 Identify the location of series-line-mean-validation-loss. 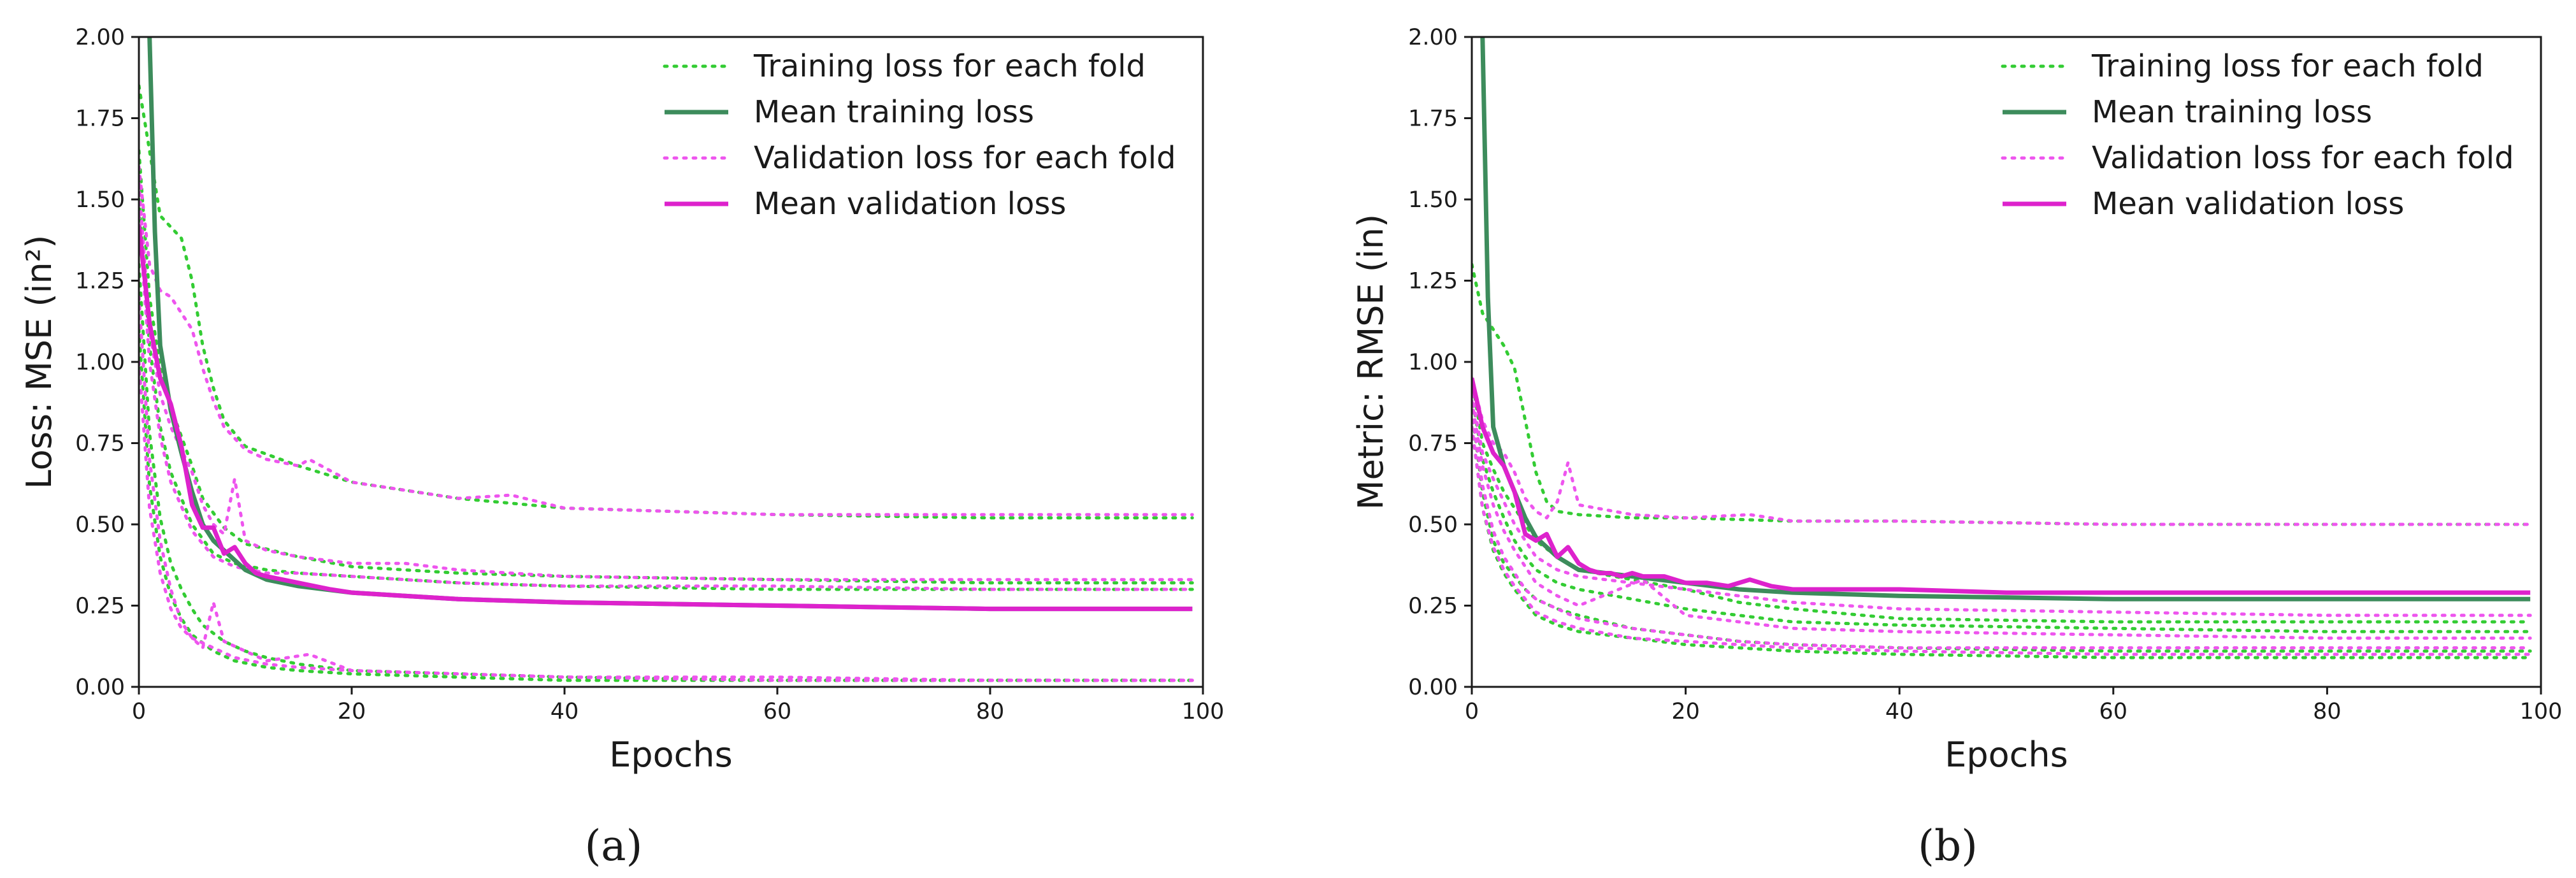
(2001, 486).